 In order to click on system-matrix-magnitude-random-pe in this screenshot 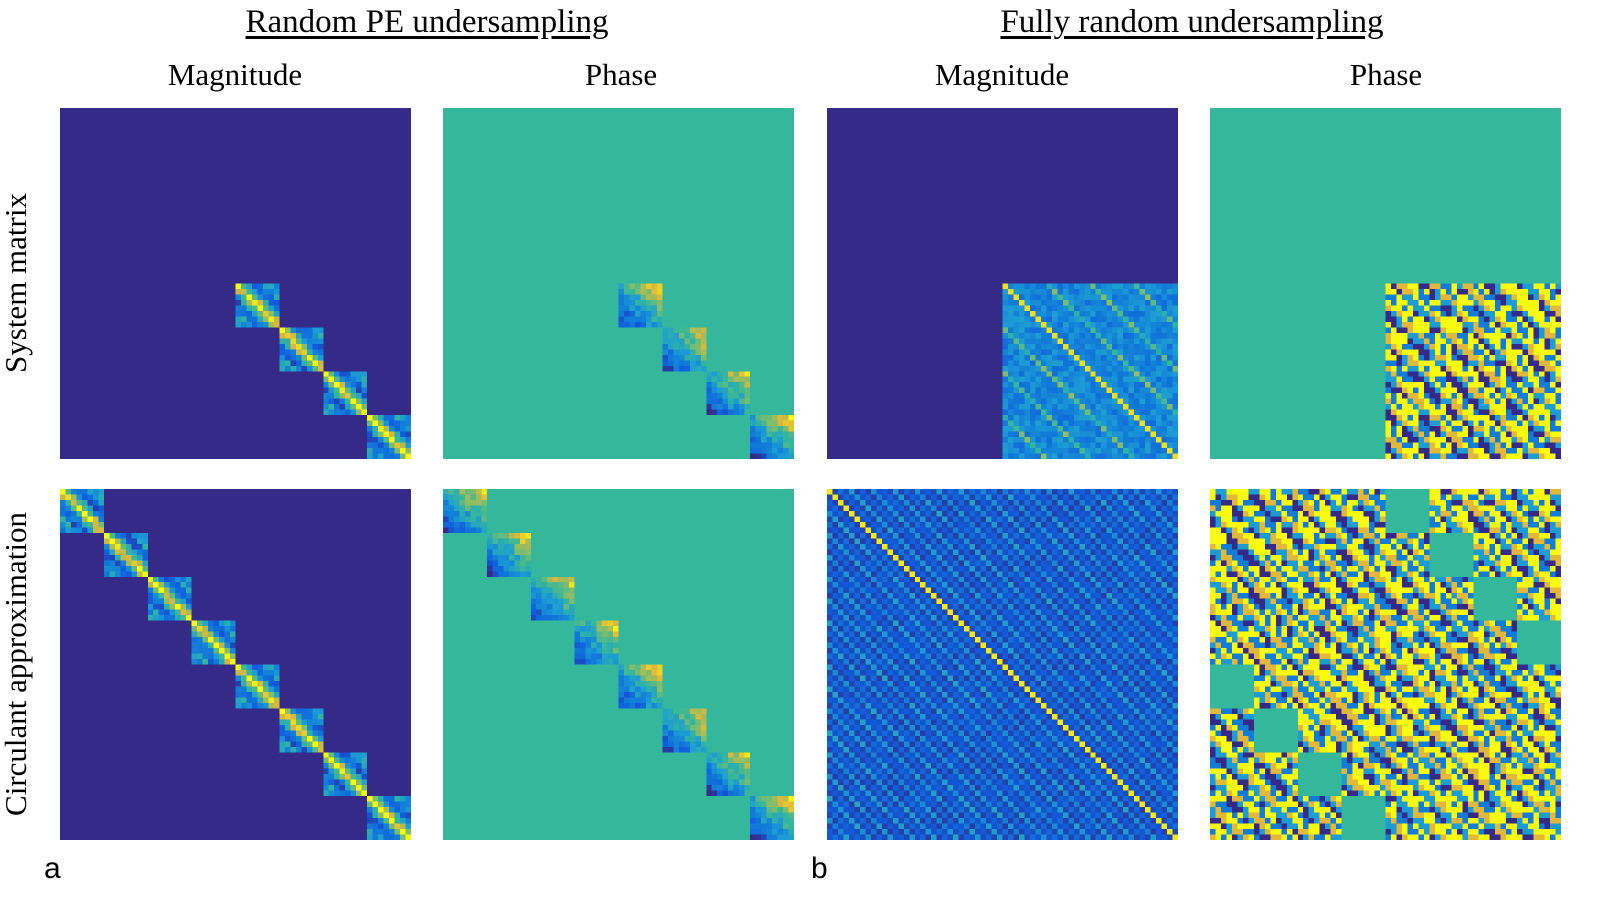, I will do `click(235, 283)`.